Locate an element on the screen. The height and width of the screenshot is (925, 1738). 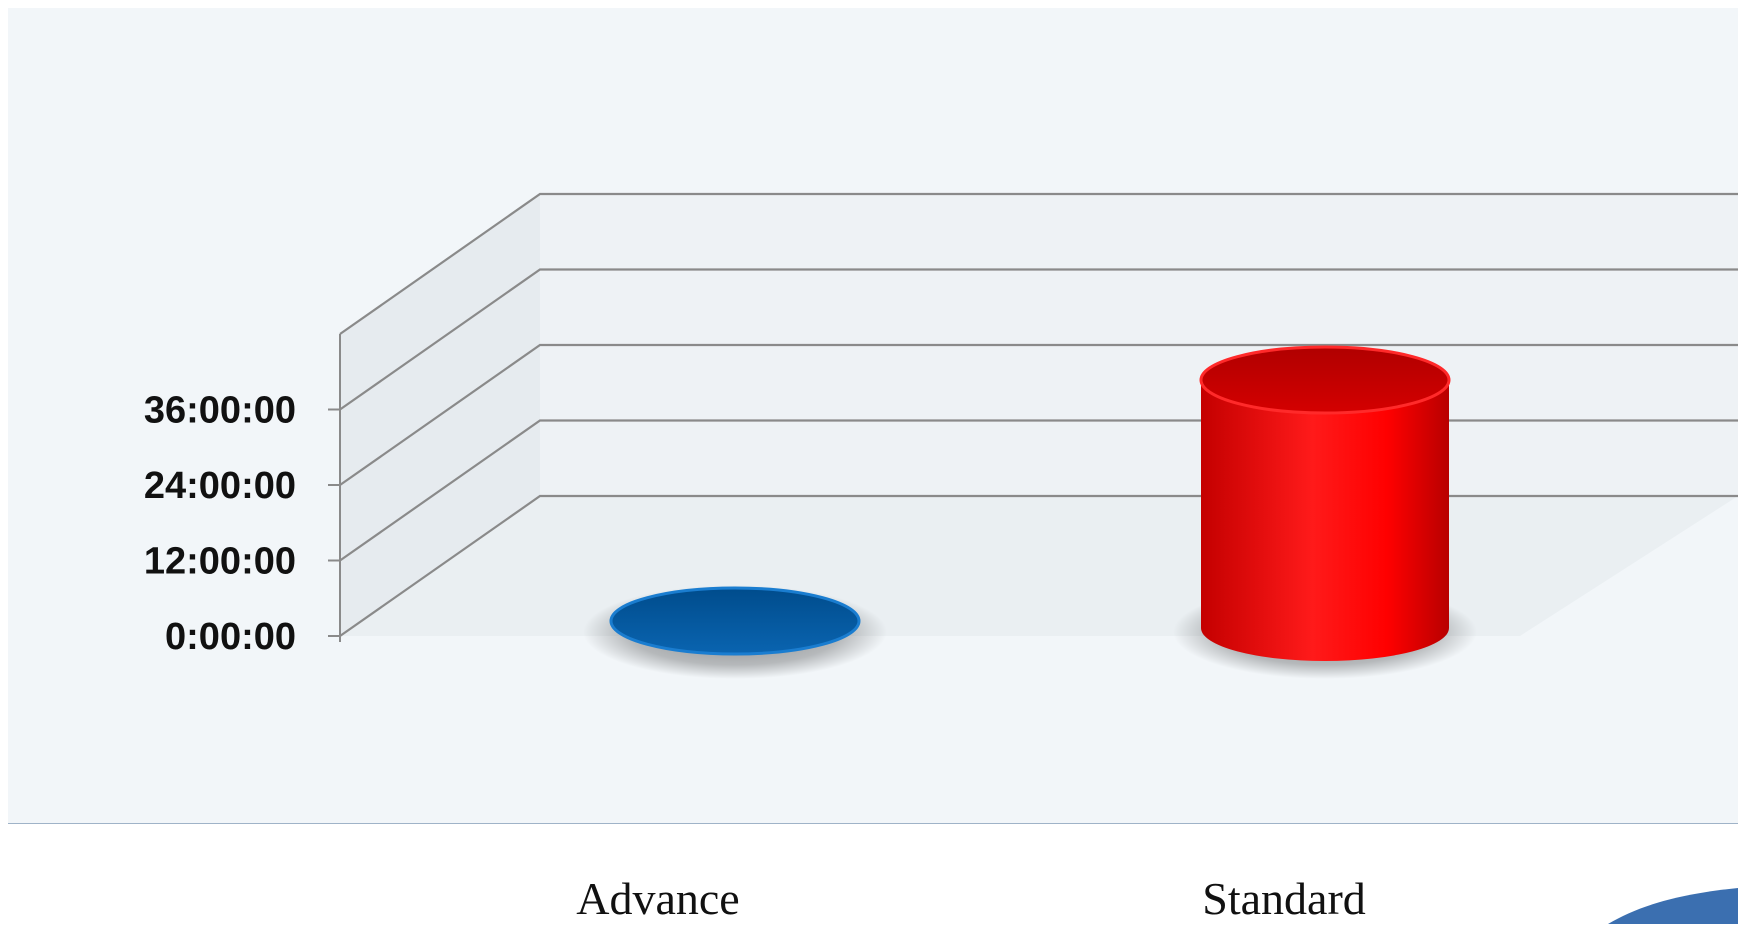
bar-disk is located at coordinates (735, 621).